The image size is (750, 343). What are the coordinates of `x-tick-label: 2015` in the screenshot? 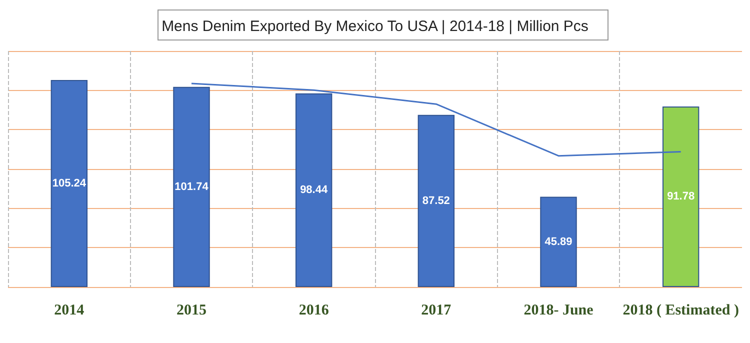 It's located at (191, 310).